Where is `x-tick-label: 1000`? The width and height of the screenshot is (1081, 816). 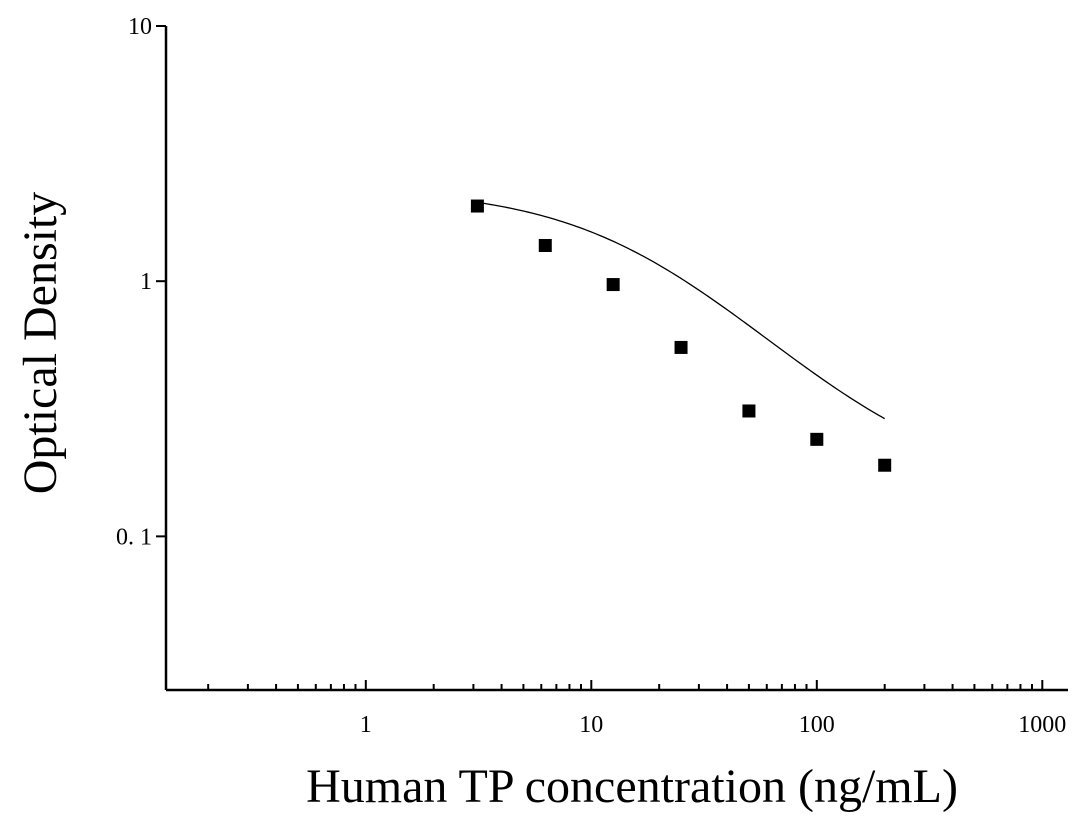 x-tick-label: 1000 is located at coordinates (1042, 725).